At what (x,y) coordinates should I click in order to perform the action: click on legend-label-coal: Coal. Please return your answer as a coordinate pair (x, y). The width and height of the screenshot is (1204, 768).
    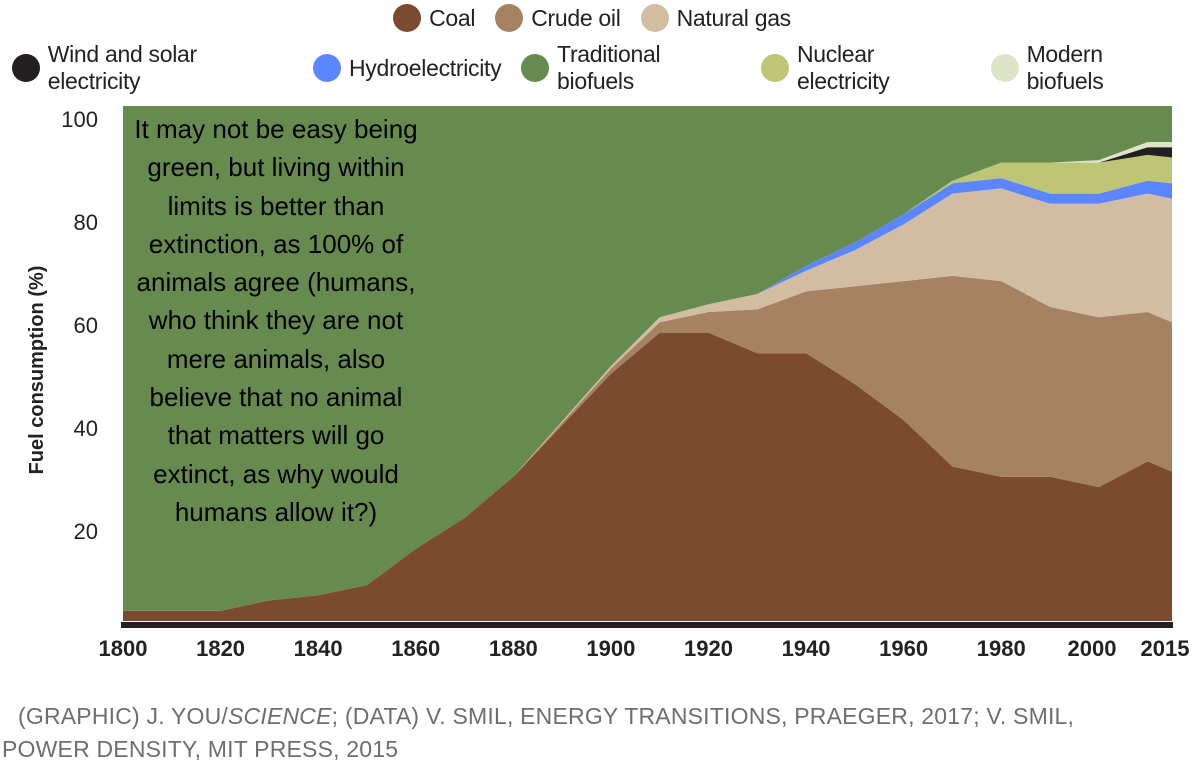
    Looking at the image, I should click on (452, 17).